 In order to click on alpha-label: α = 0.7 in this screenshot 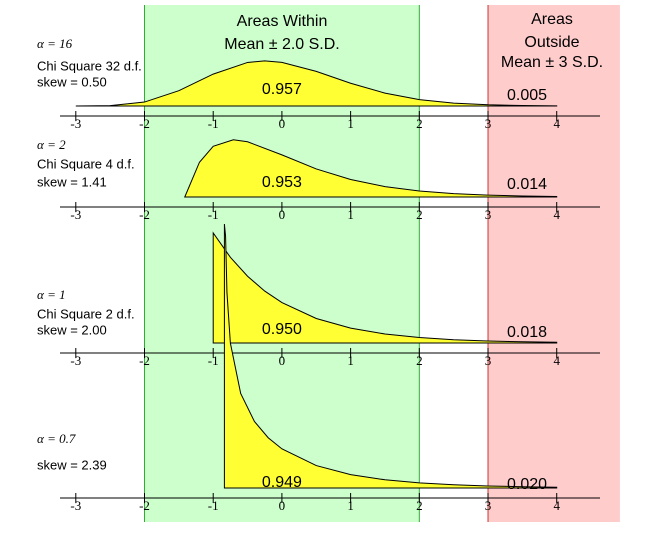, I will do `click(56, 438)`.